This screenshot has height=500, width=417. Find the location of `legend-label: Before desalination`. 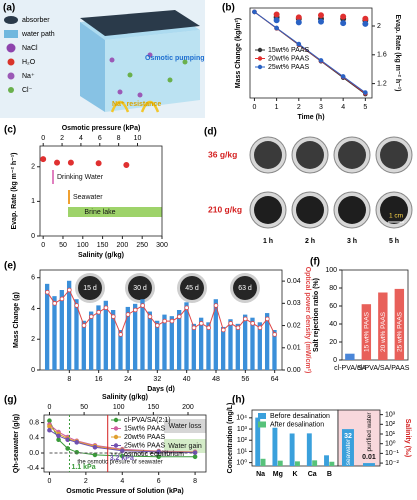

legend-label: Before desalination is located at coordinates (300, 416).